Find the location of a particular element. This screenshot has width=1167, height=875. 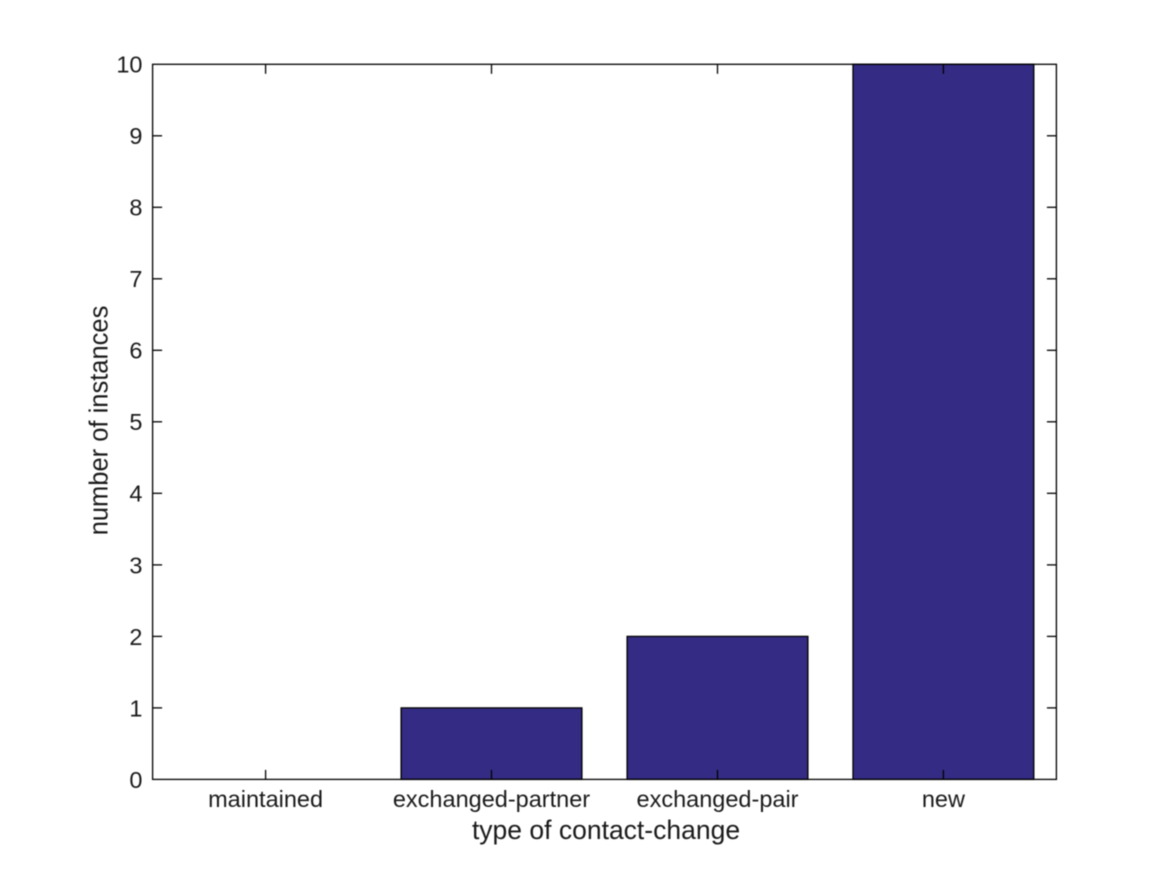

svg-text: 10 is located at coordinates (129, 65).